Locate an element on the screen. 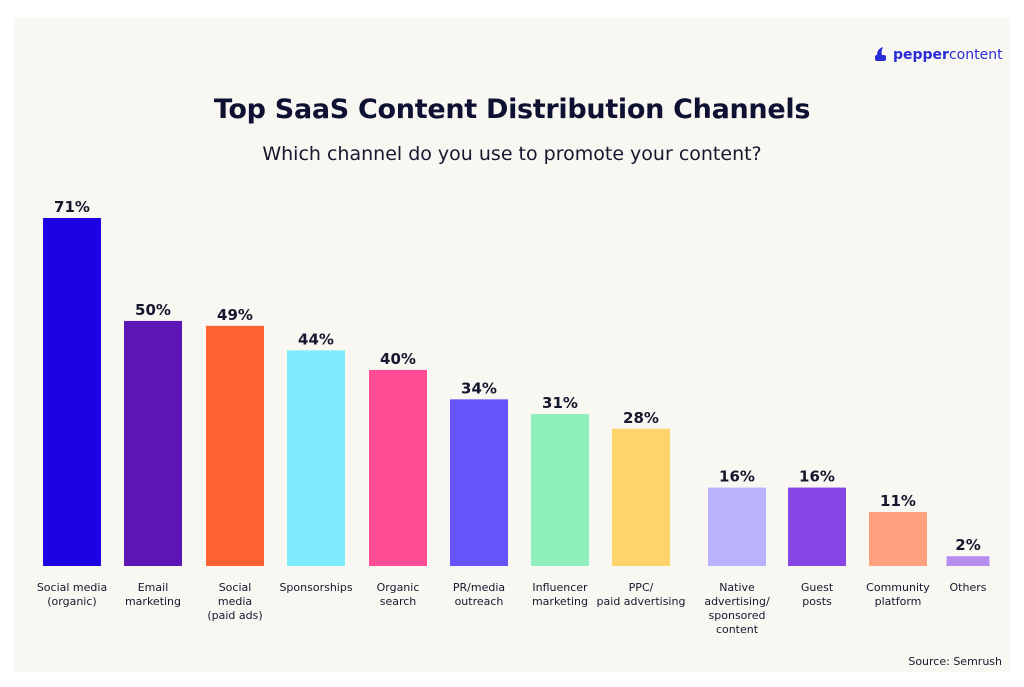 The height and width of the screenshot is (687, 1024). category-label-7: PPC/paid advertising is located at coordinates (641, 594).